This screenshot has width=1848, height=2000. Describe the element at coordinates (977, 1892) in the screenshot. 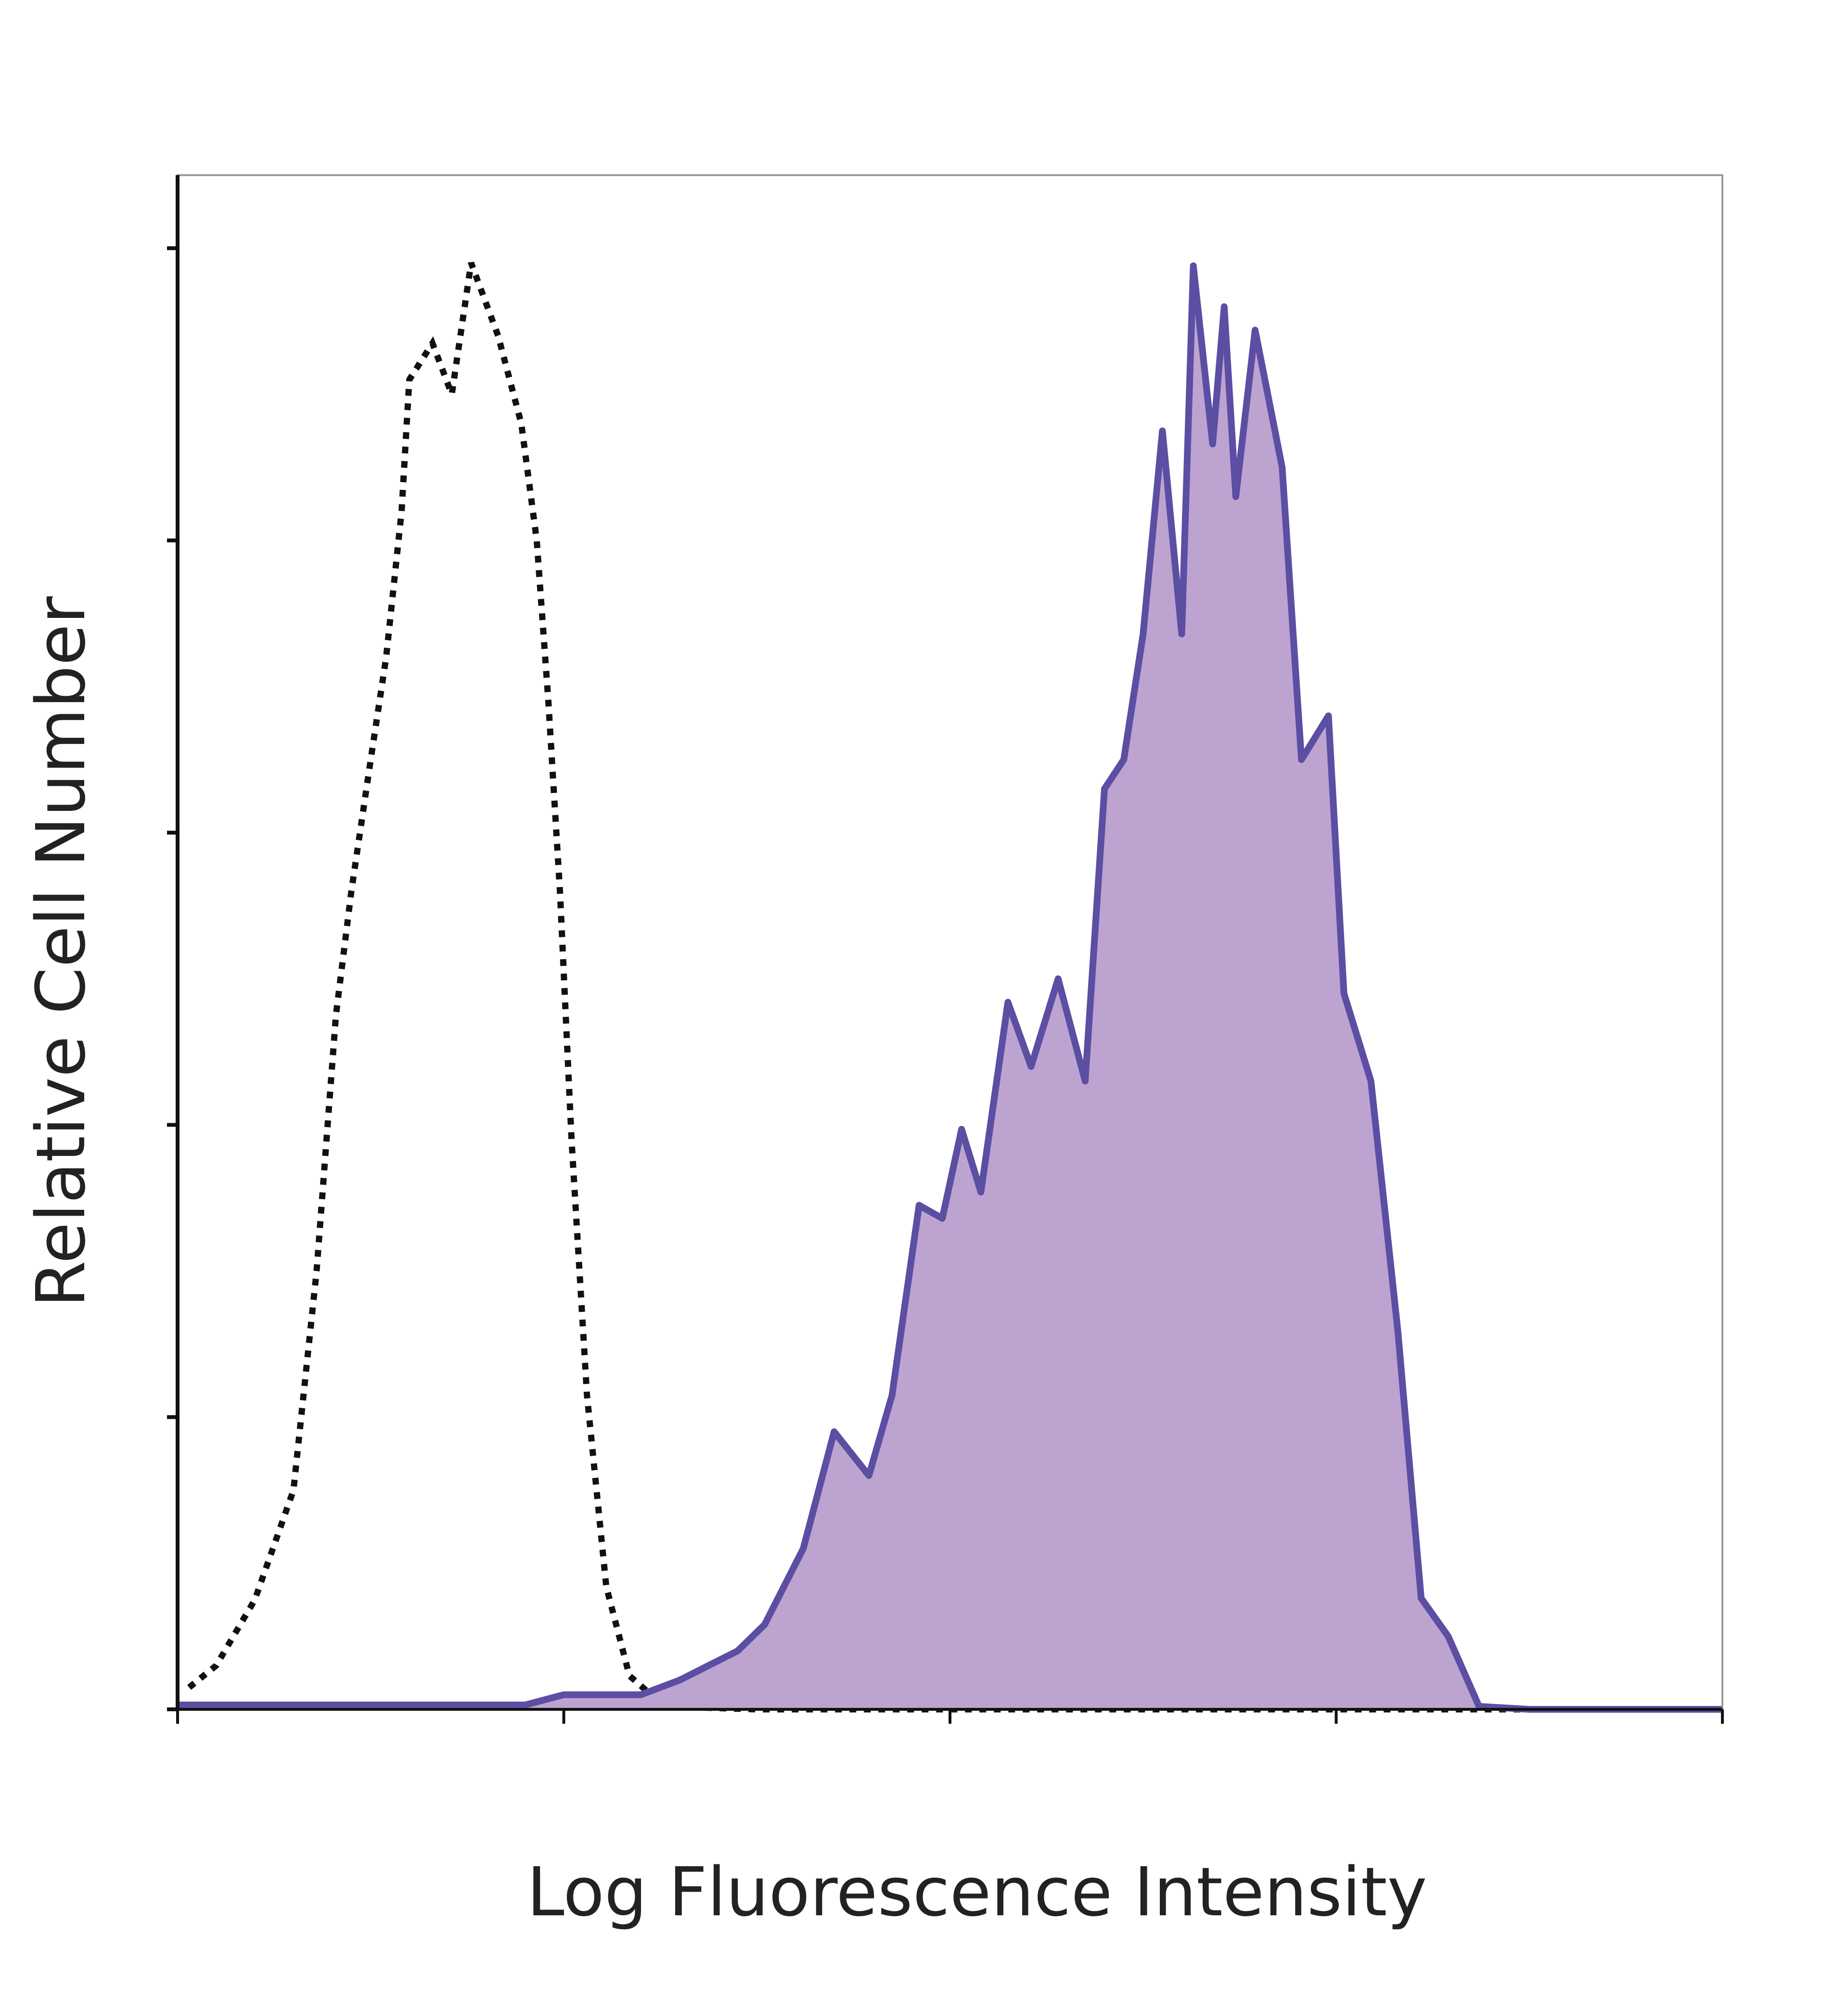

I see `x-axis-label: Log Fluorescence Intensity` at that location.